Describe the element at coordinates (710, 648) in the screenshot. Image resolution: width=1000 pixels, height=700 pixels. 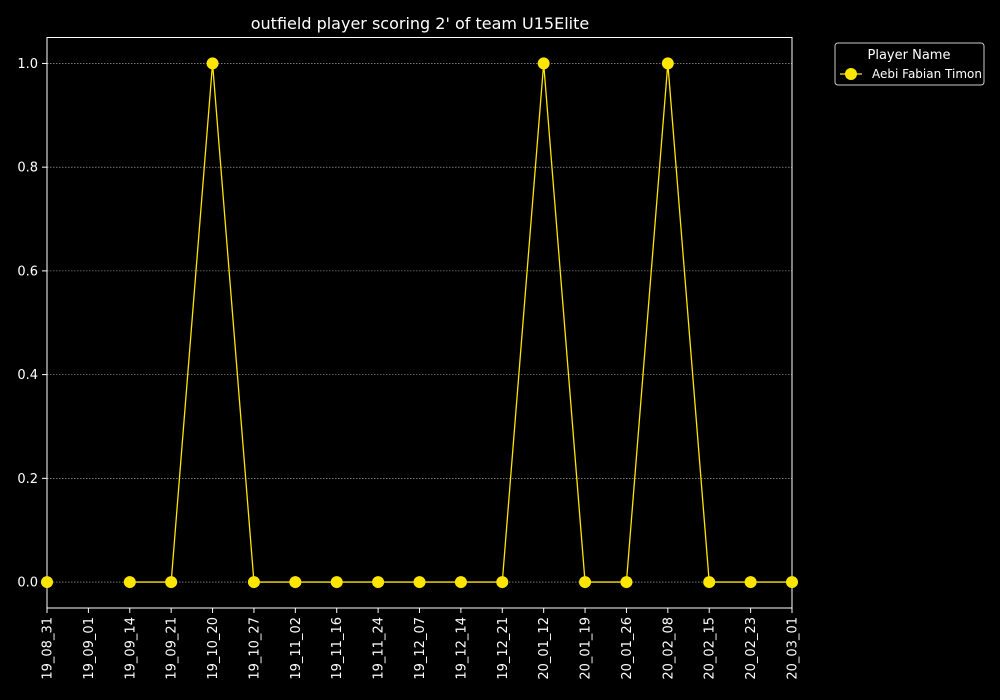
I see `x-tick-label: 20_02_15` at that location.